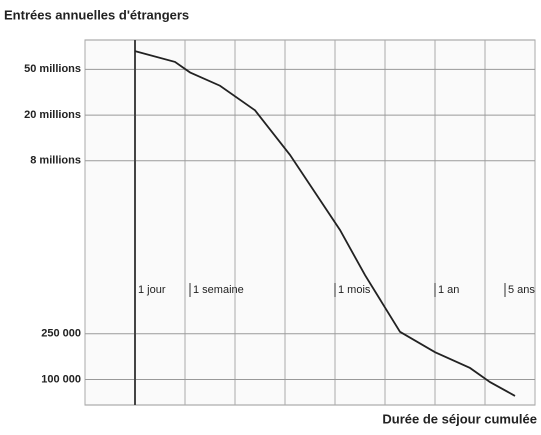 This screenshot has height=435, width=541. What do you see at coordinates (52, 69) in the screenshot?
I see `y-tick-label: 50 millions` at bounding box center [52, 69].